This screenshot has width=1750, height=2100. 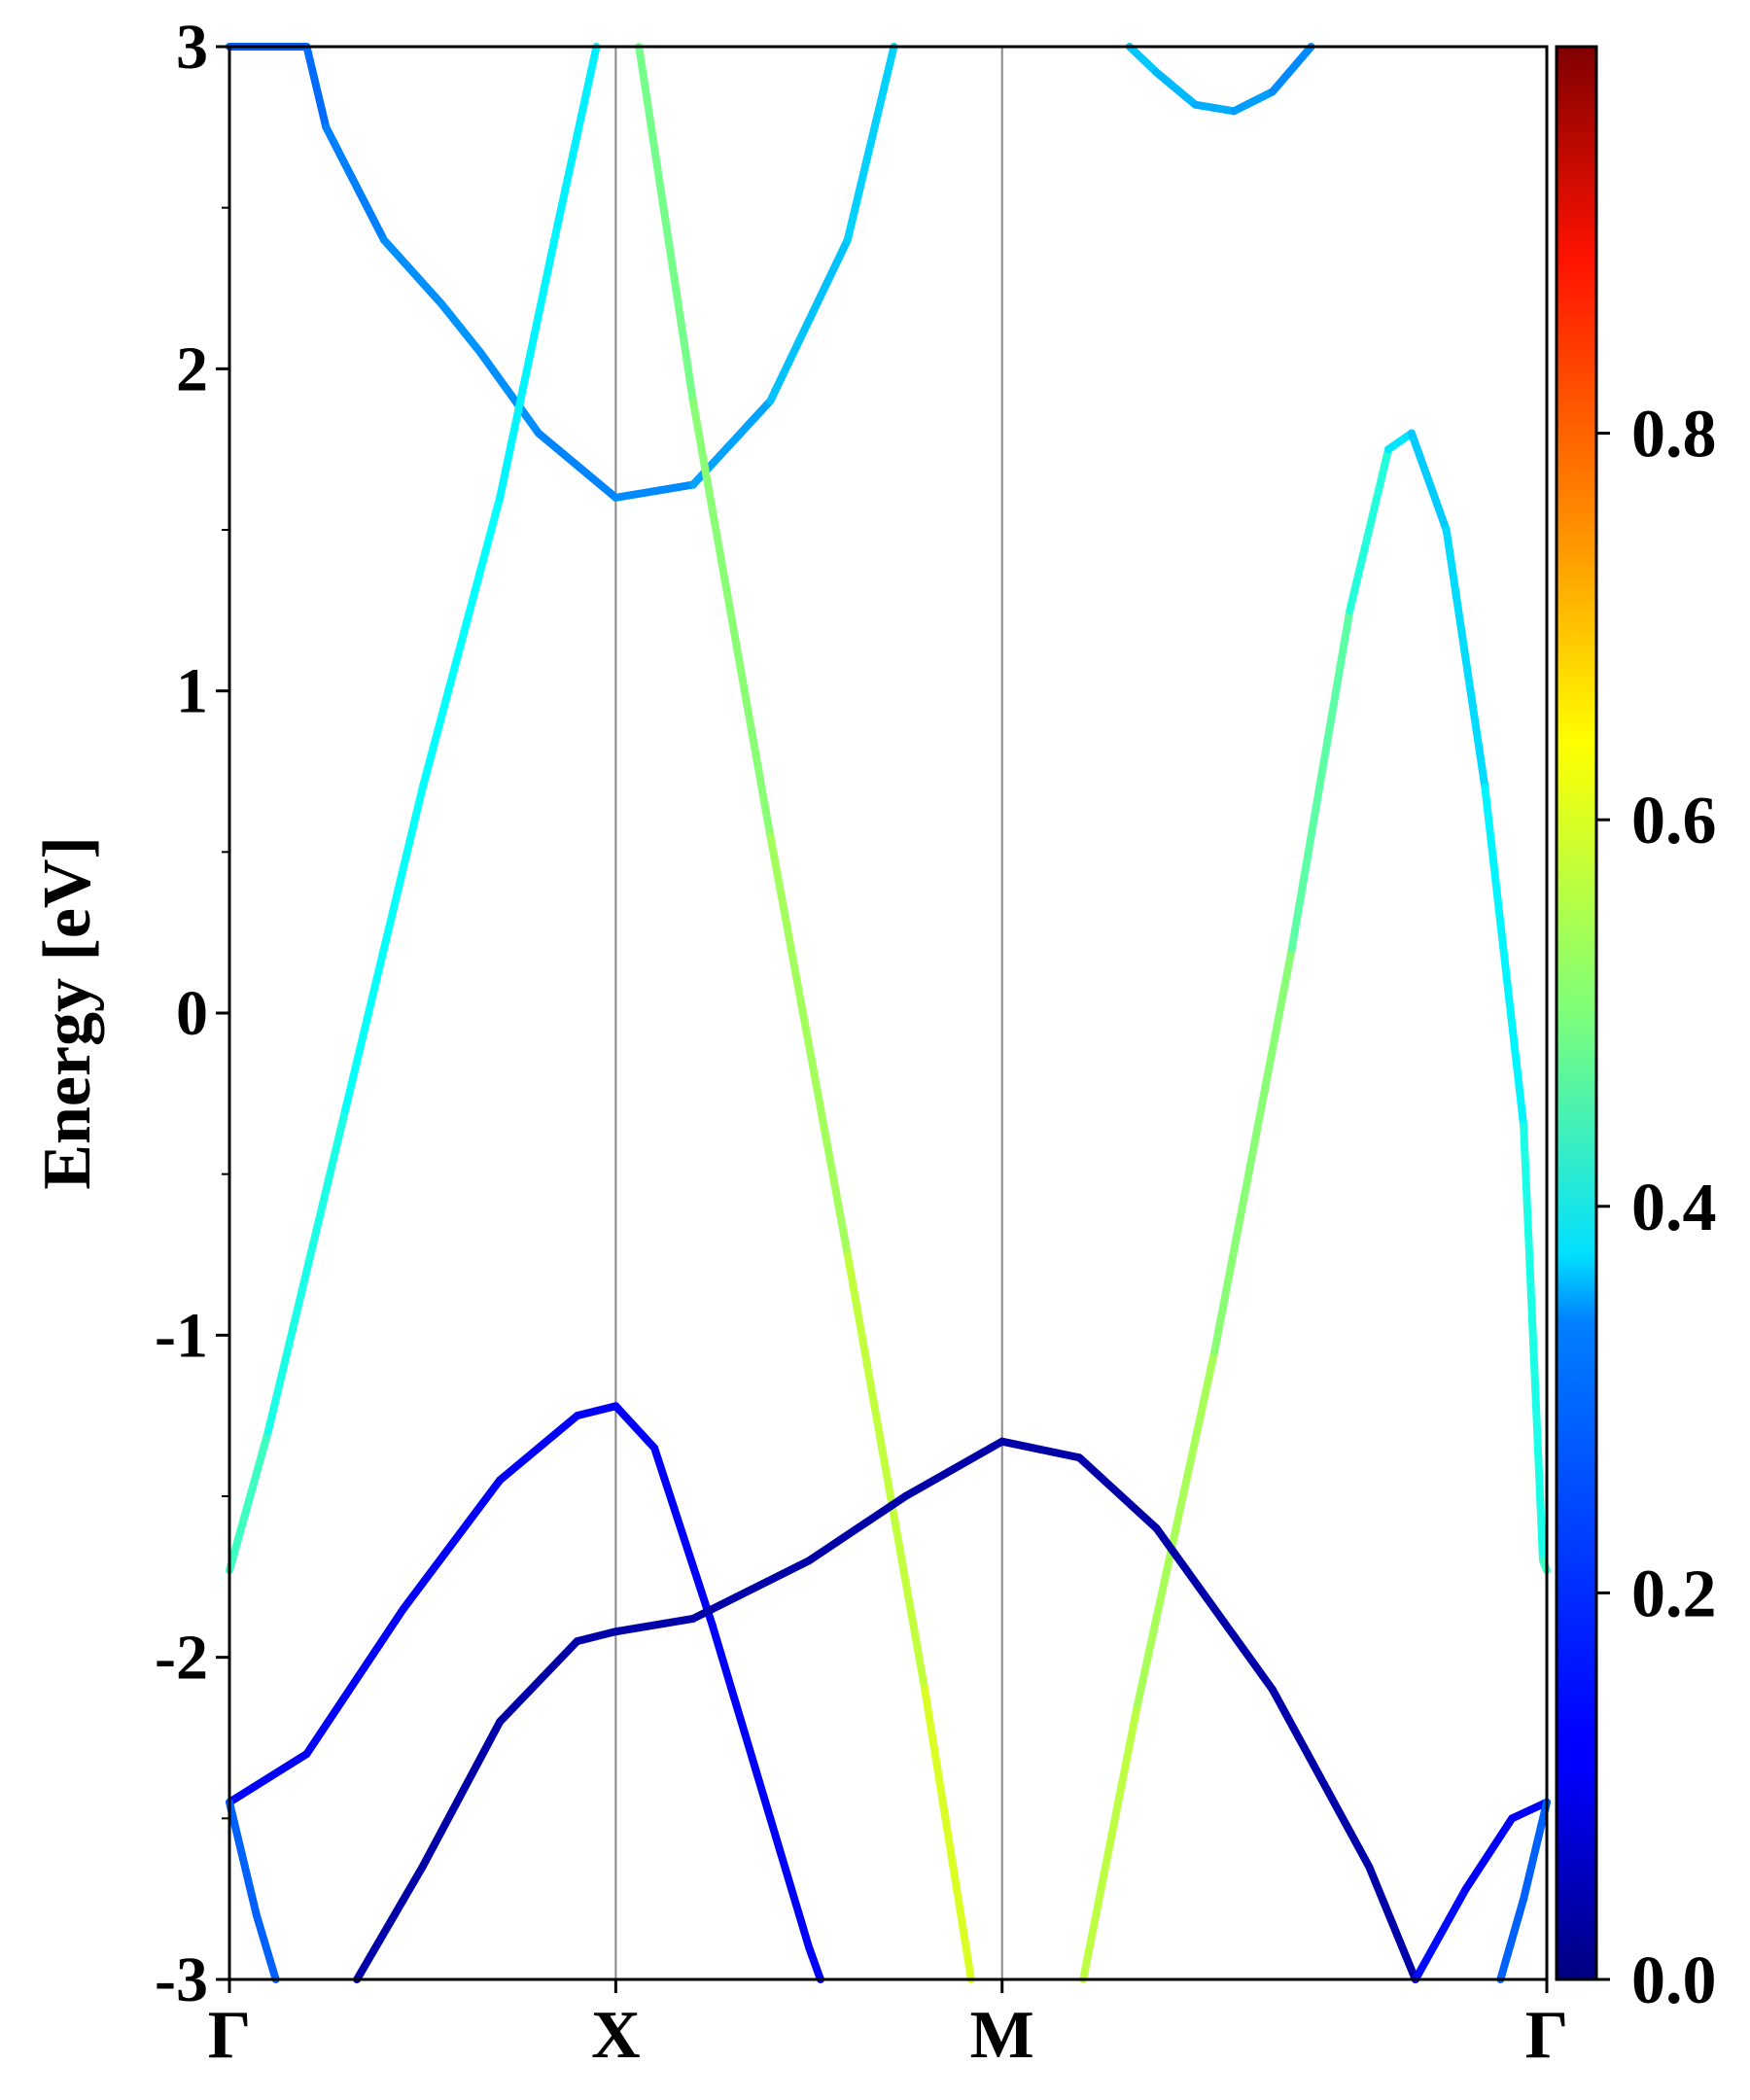 I want to click on y-axis-ticks: -3 -2 -1 0 1 2 3, so click(x=192, y=1013).